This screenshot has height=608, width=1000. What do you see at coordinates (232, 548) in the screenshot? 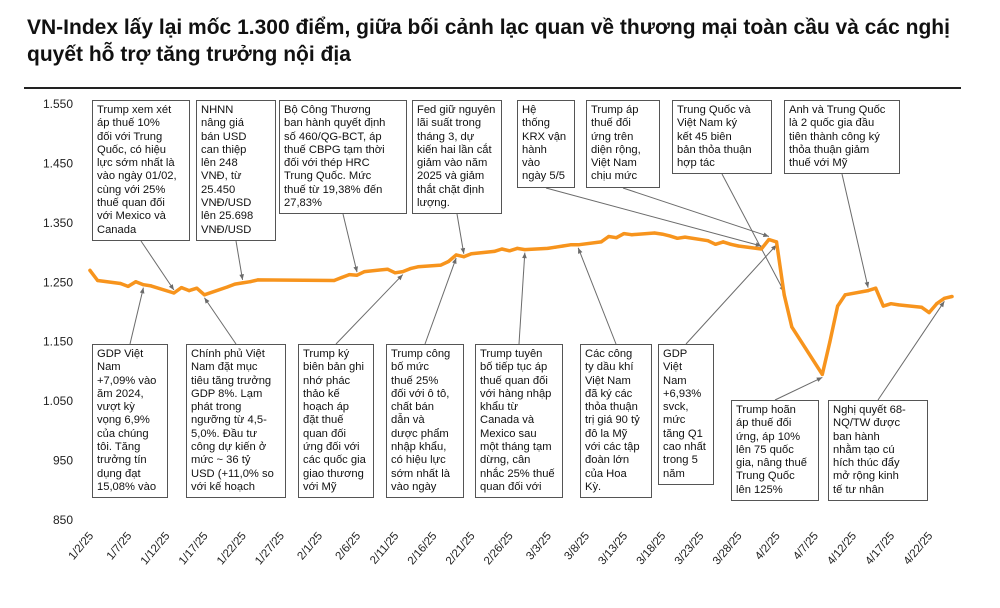
I see `x-tick-label: 1/22/25` at bounding box center [232, 548].